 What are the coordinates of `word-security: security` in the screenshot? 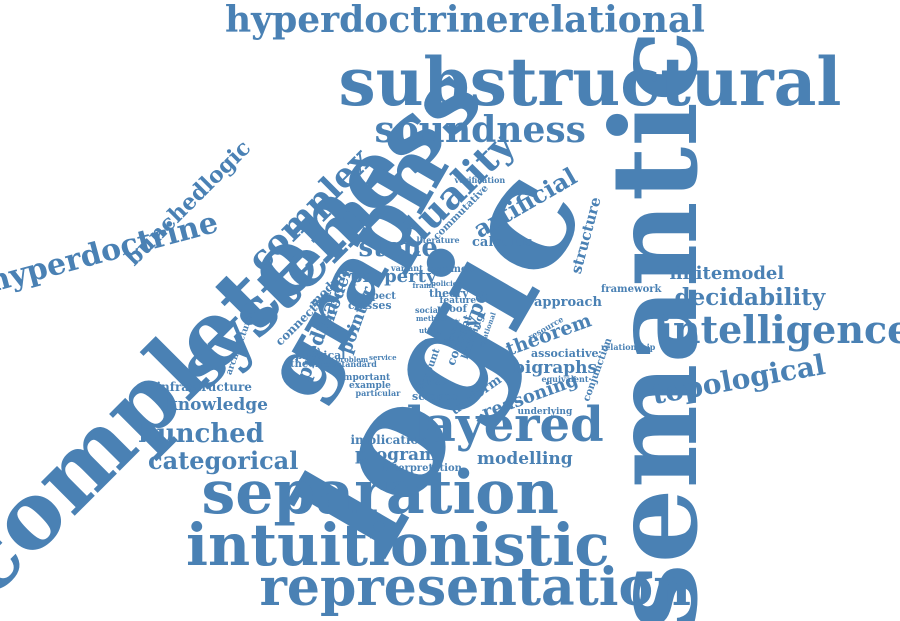 It's located at (440, 340).